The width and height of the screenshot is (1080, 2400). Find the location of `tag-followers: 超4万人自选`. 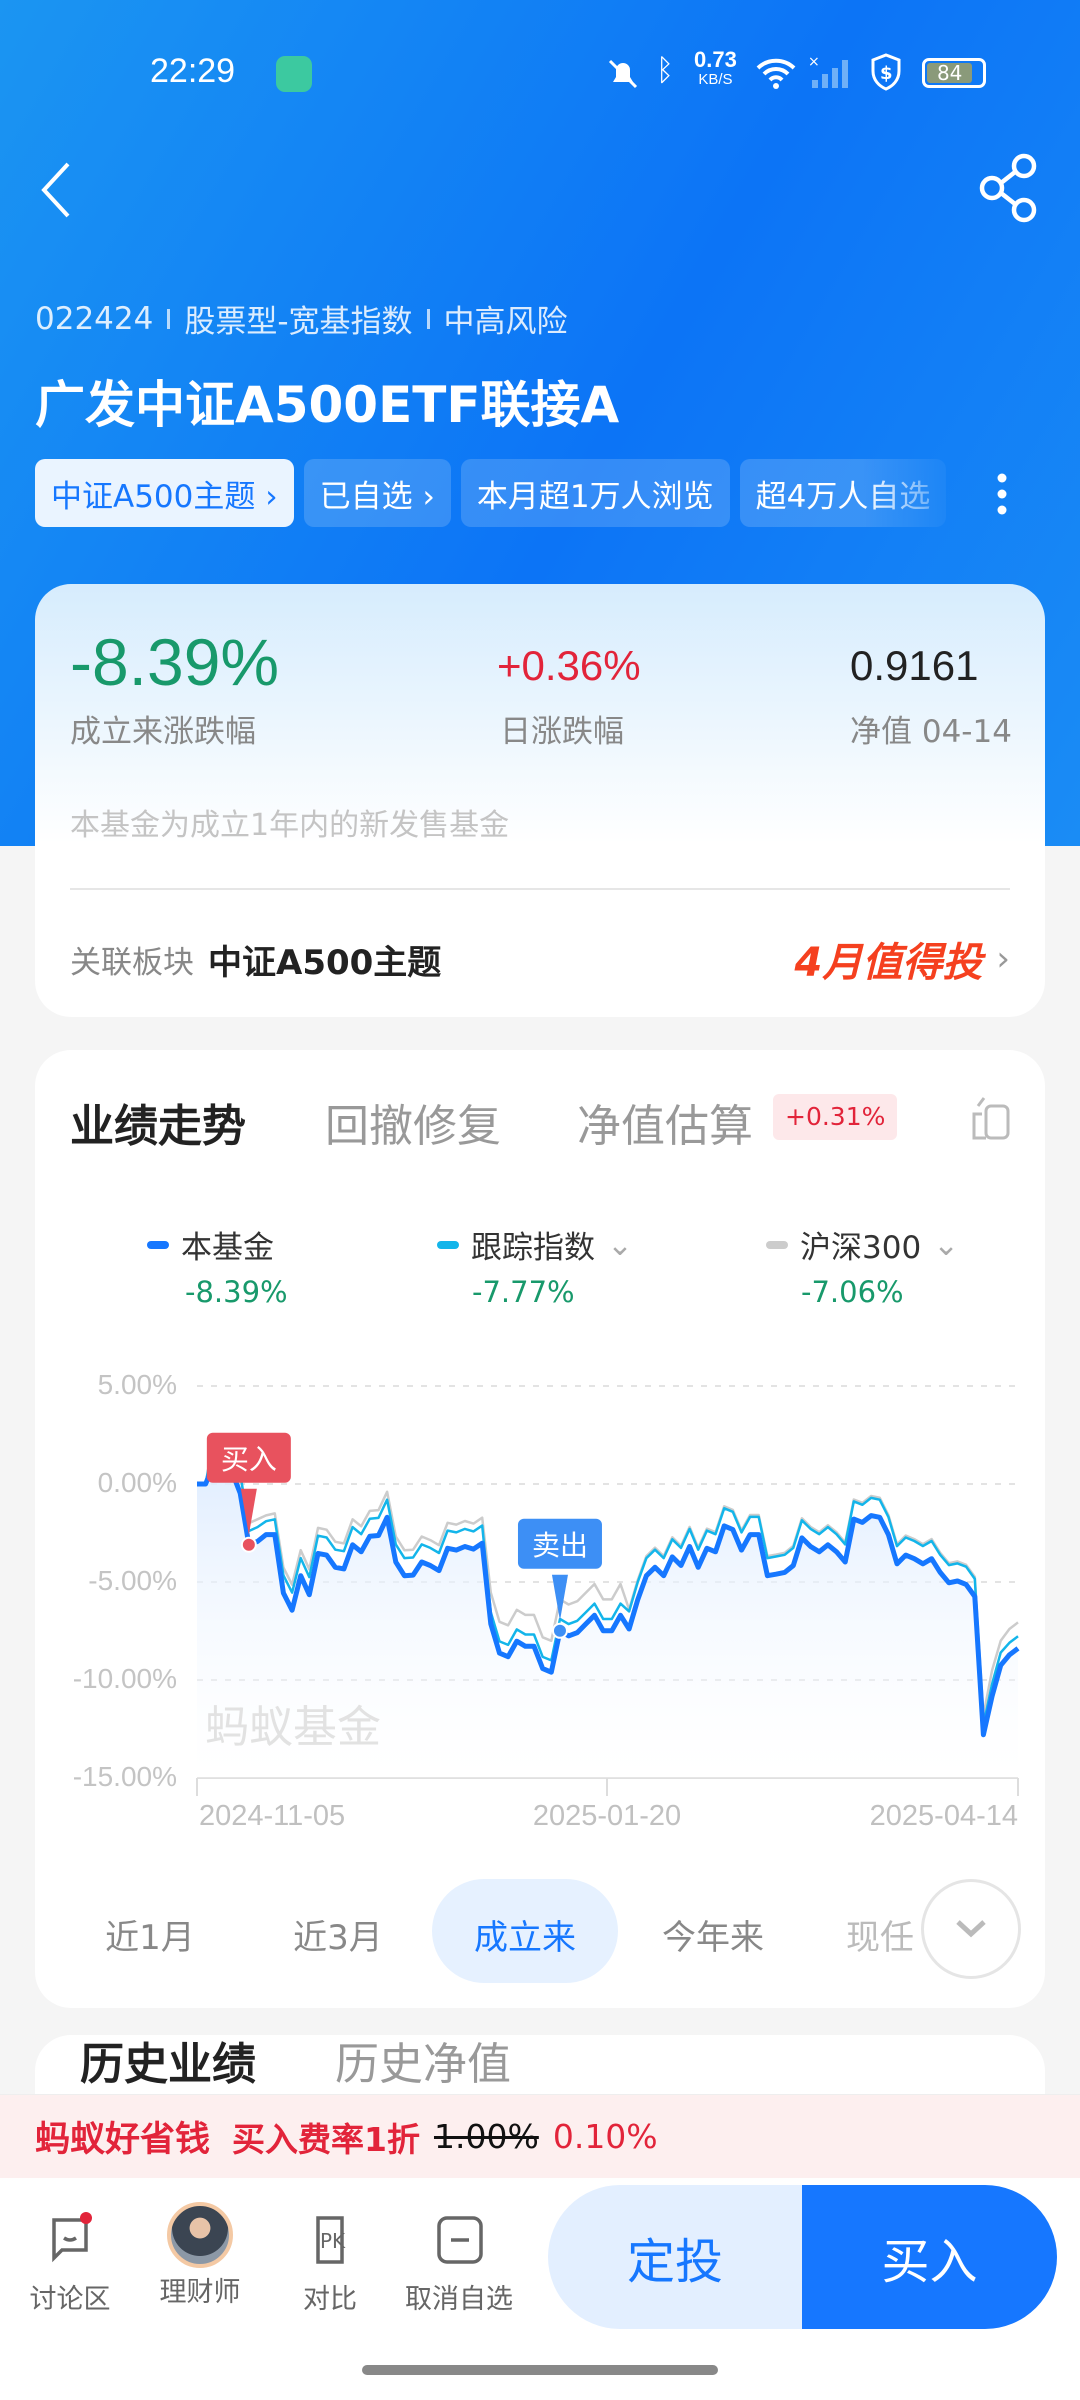

tag-followers: 超4万人自选 is located at coordinates (843, 493).